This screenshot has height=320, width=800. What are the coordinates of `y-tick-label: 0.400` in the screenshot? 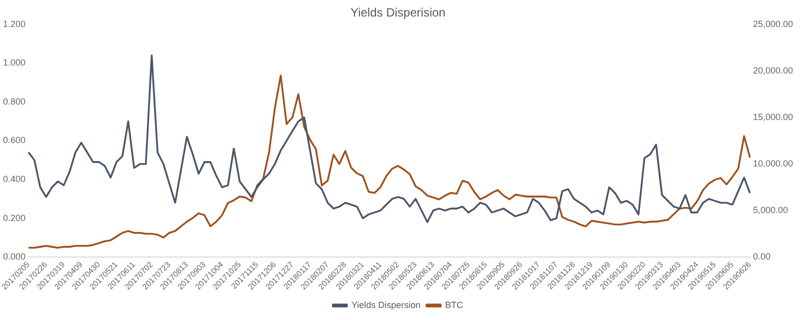 It's located at (14, 179).